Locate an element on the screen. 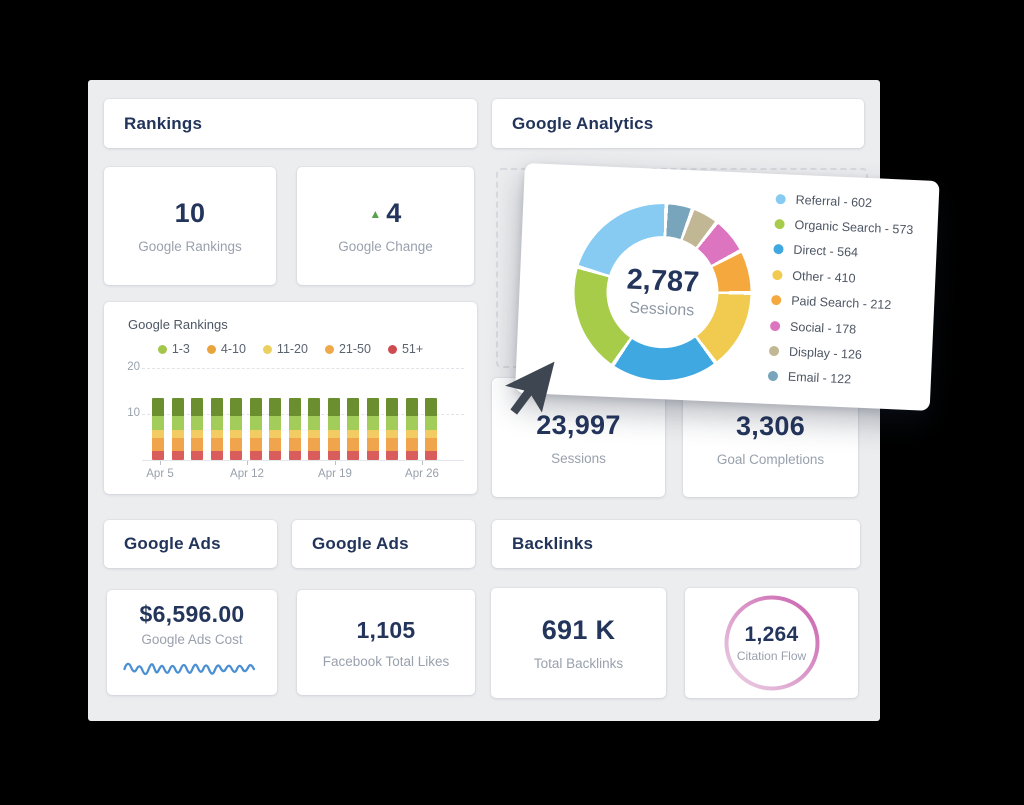 This screenshot has width=1024, height=805. total-backlinks-card: 691 K Total Backlinks is located at coordinates (578, 643).